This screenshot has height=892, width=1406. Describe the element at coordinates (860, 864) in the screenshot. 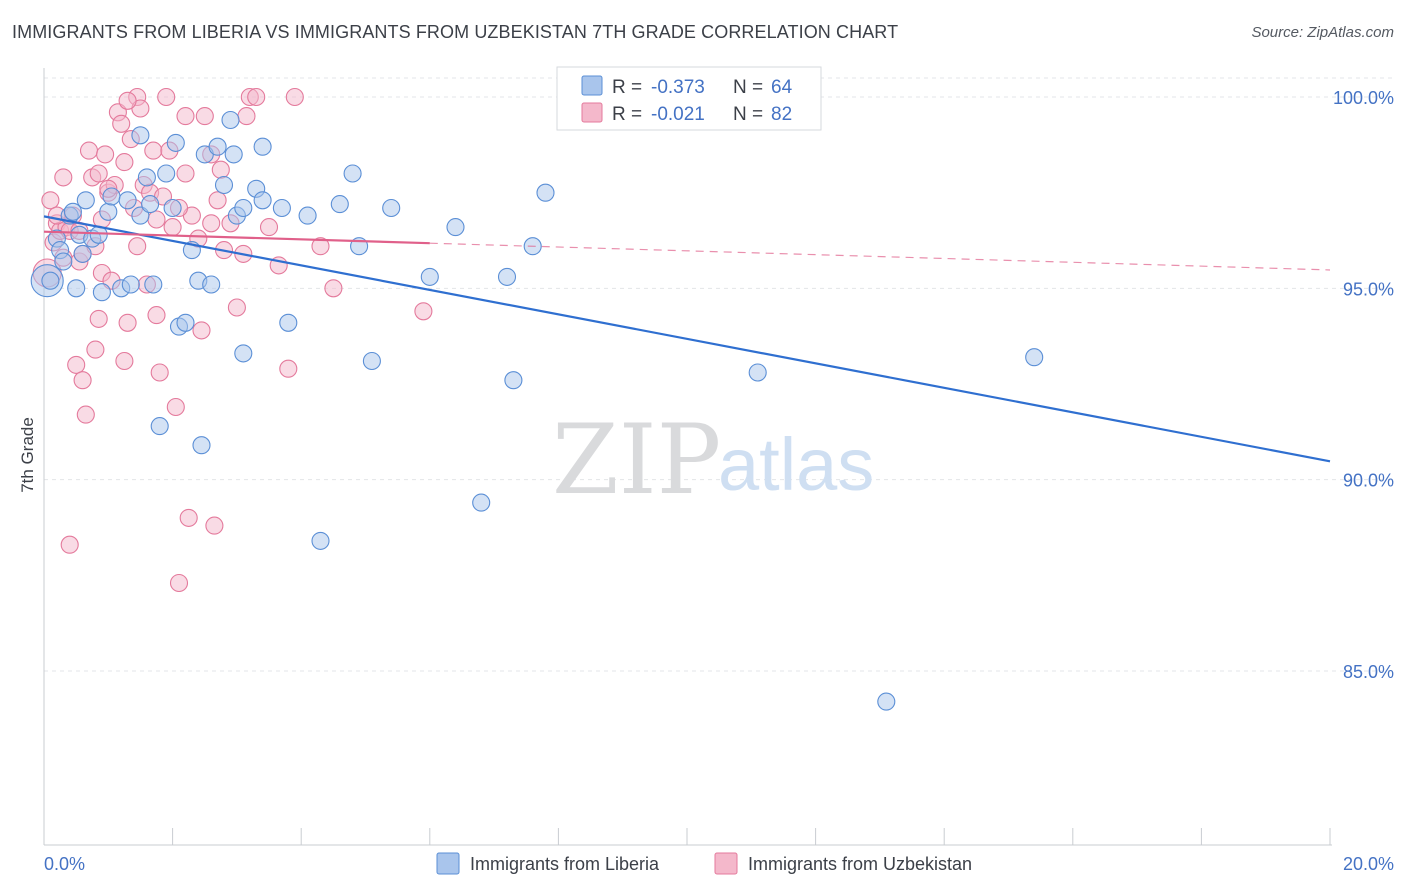

I see `legend-label-uzbekistan: Immigrants from Uzbekistan` at that location.